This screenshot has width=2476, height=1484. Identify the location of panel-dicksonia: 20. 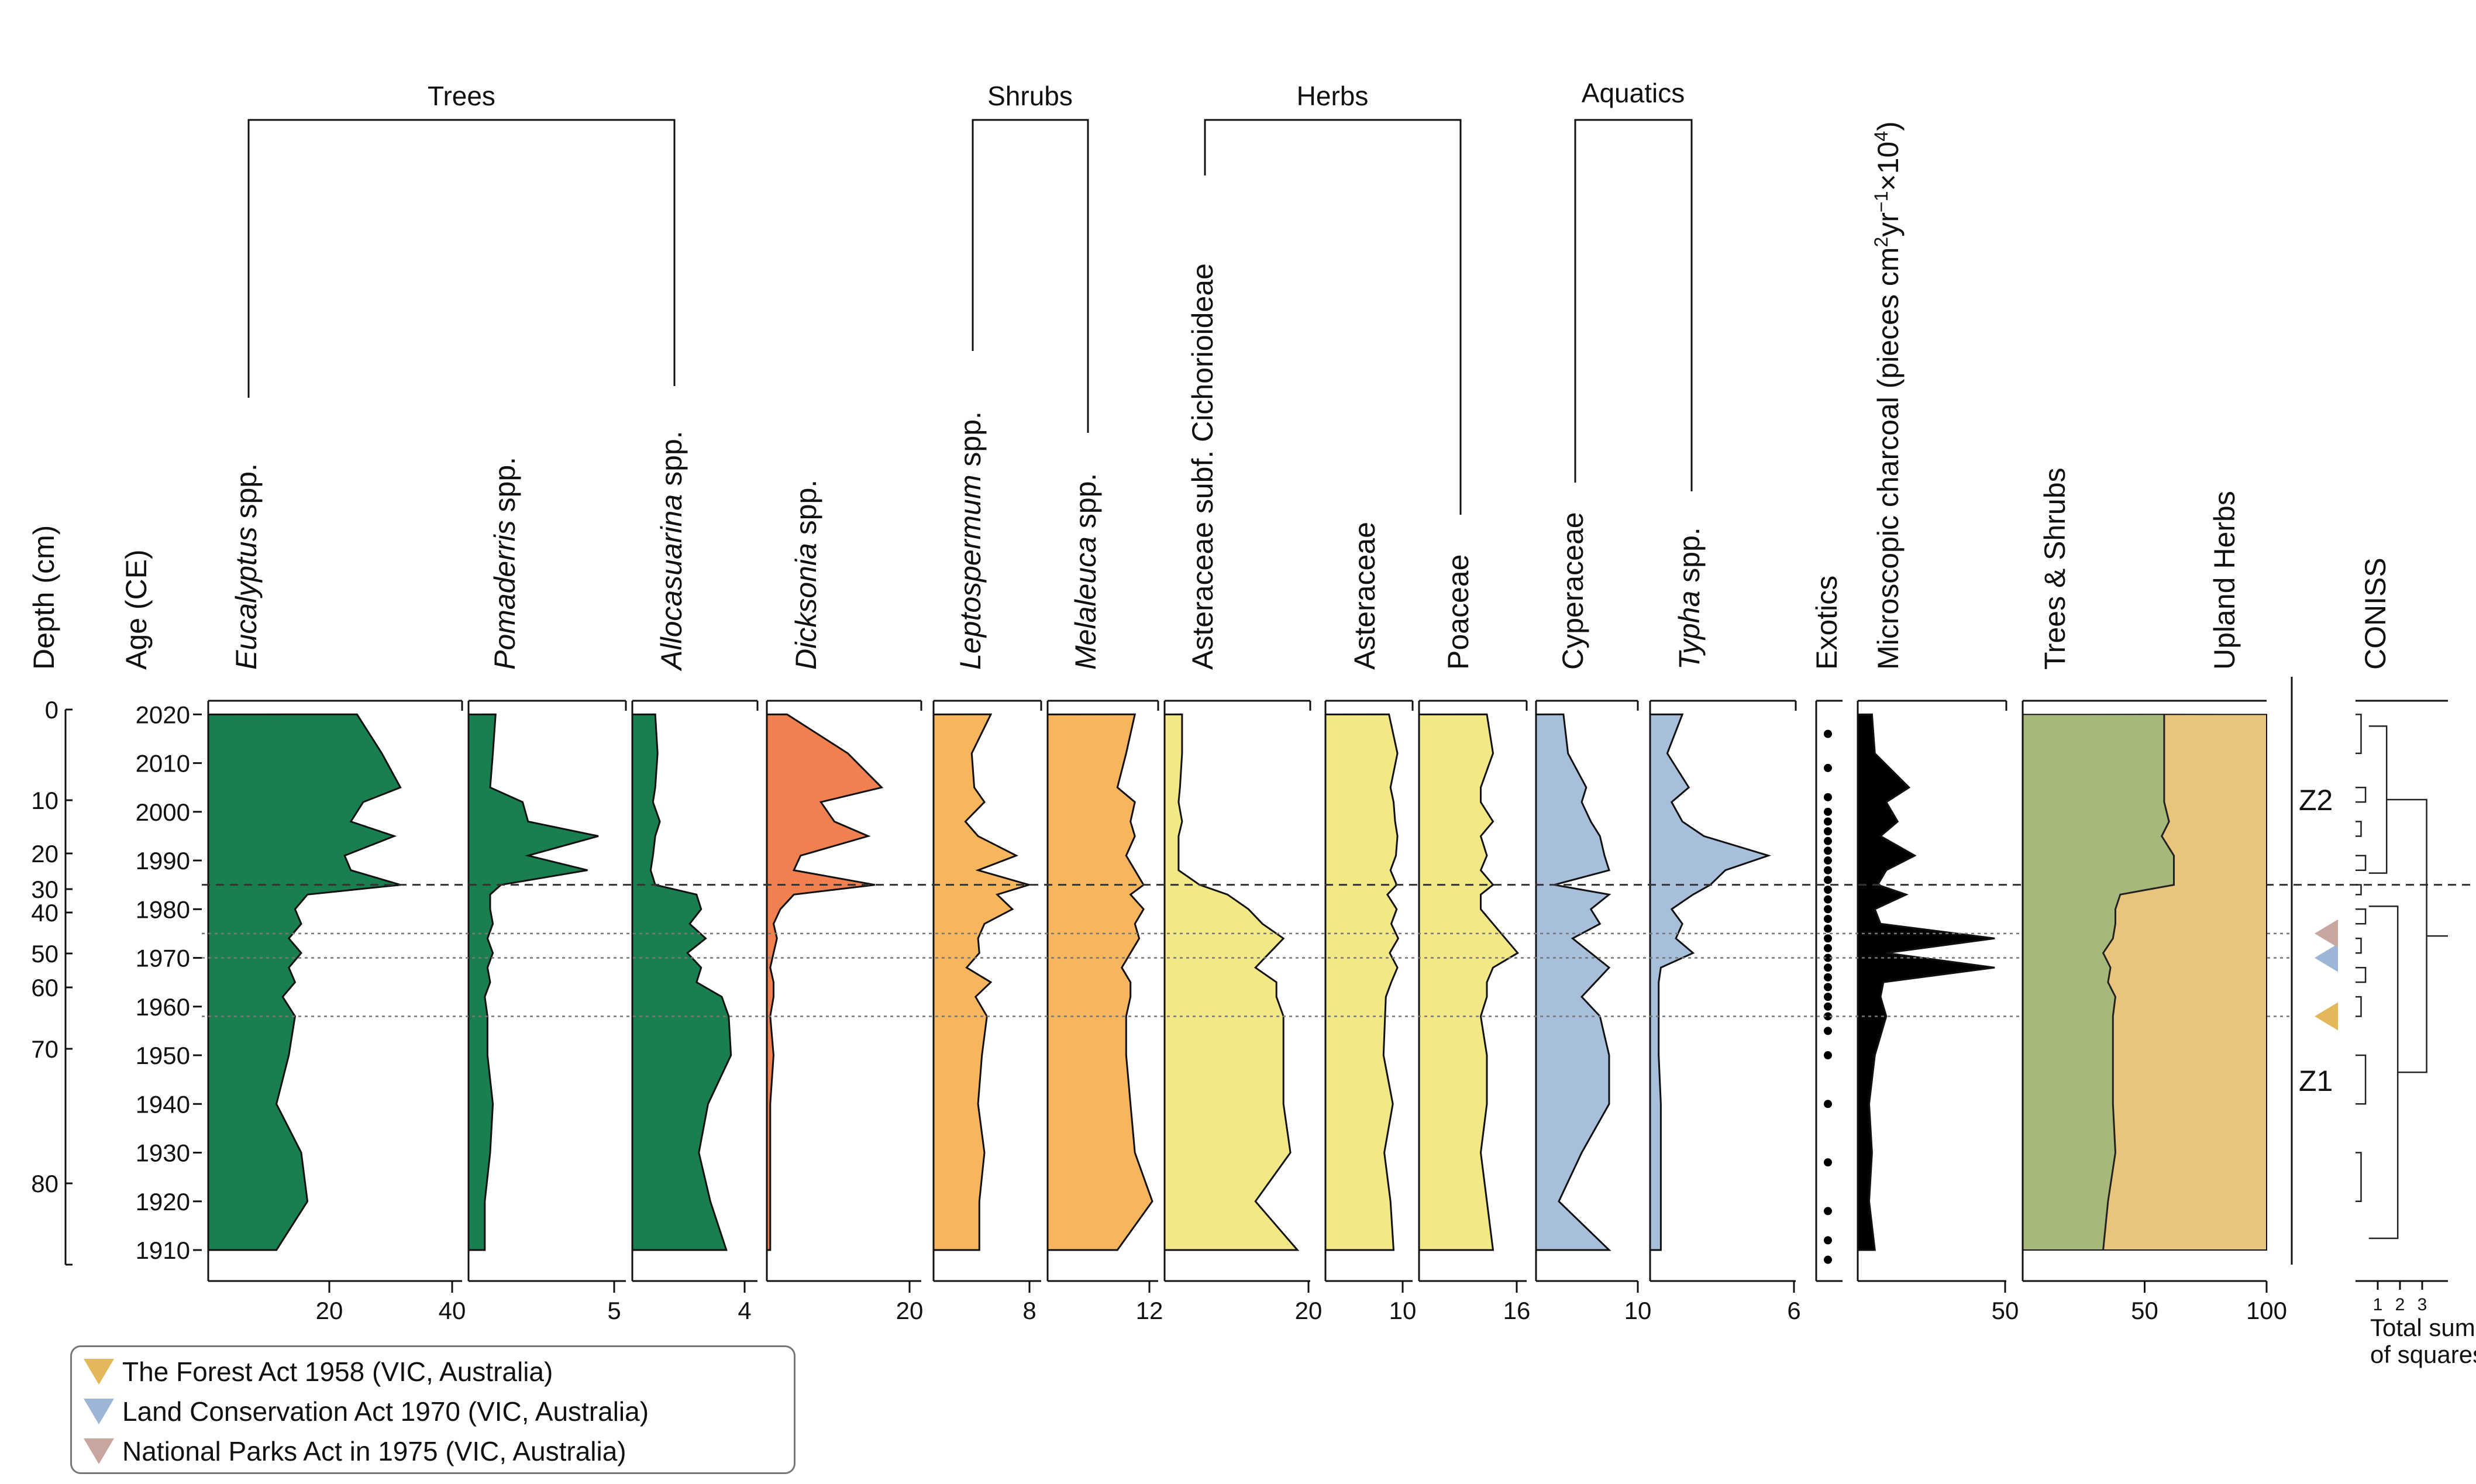
(845, 1012).